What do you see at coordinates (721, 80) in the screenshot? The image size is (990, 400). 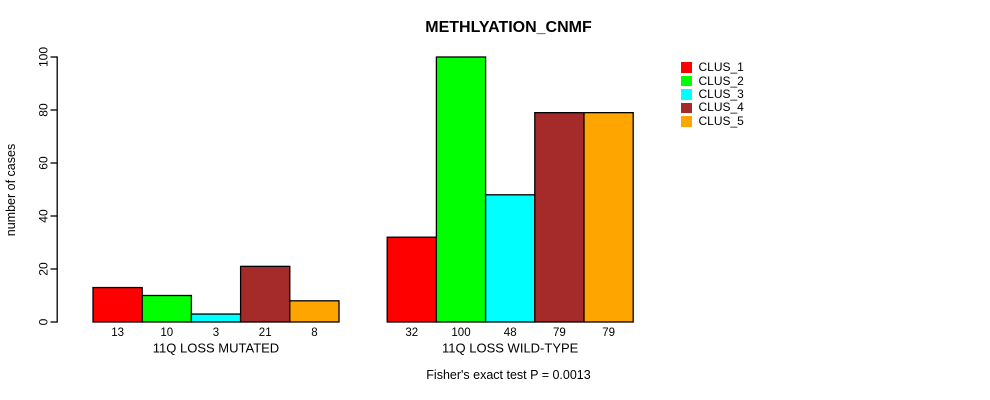 I see `legend-label: CLUS_2` at bounding box center [721, 80].